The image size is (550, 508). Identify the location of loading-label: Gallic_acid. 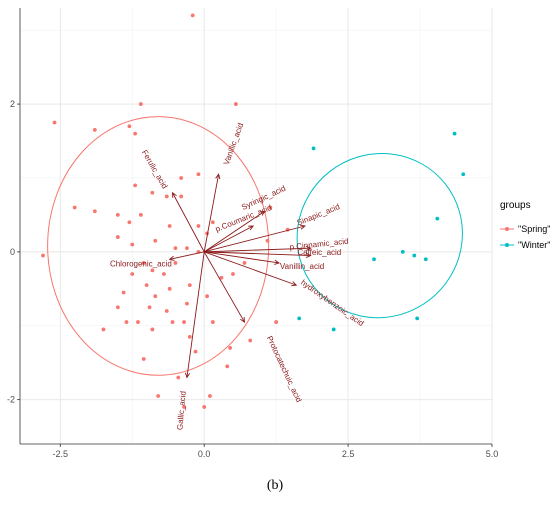
(181, 411).